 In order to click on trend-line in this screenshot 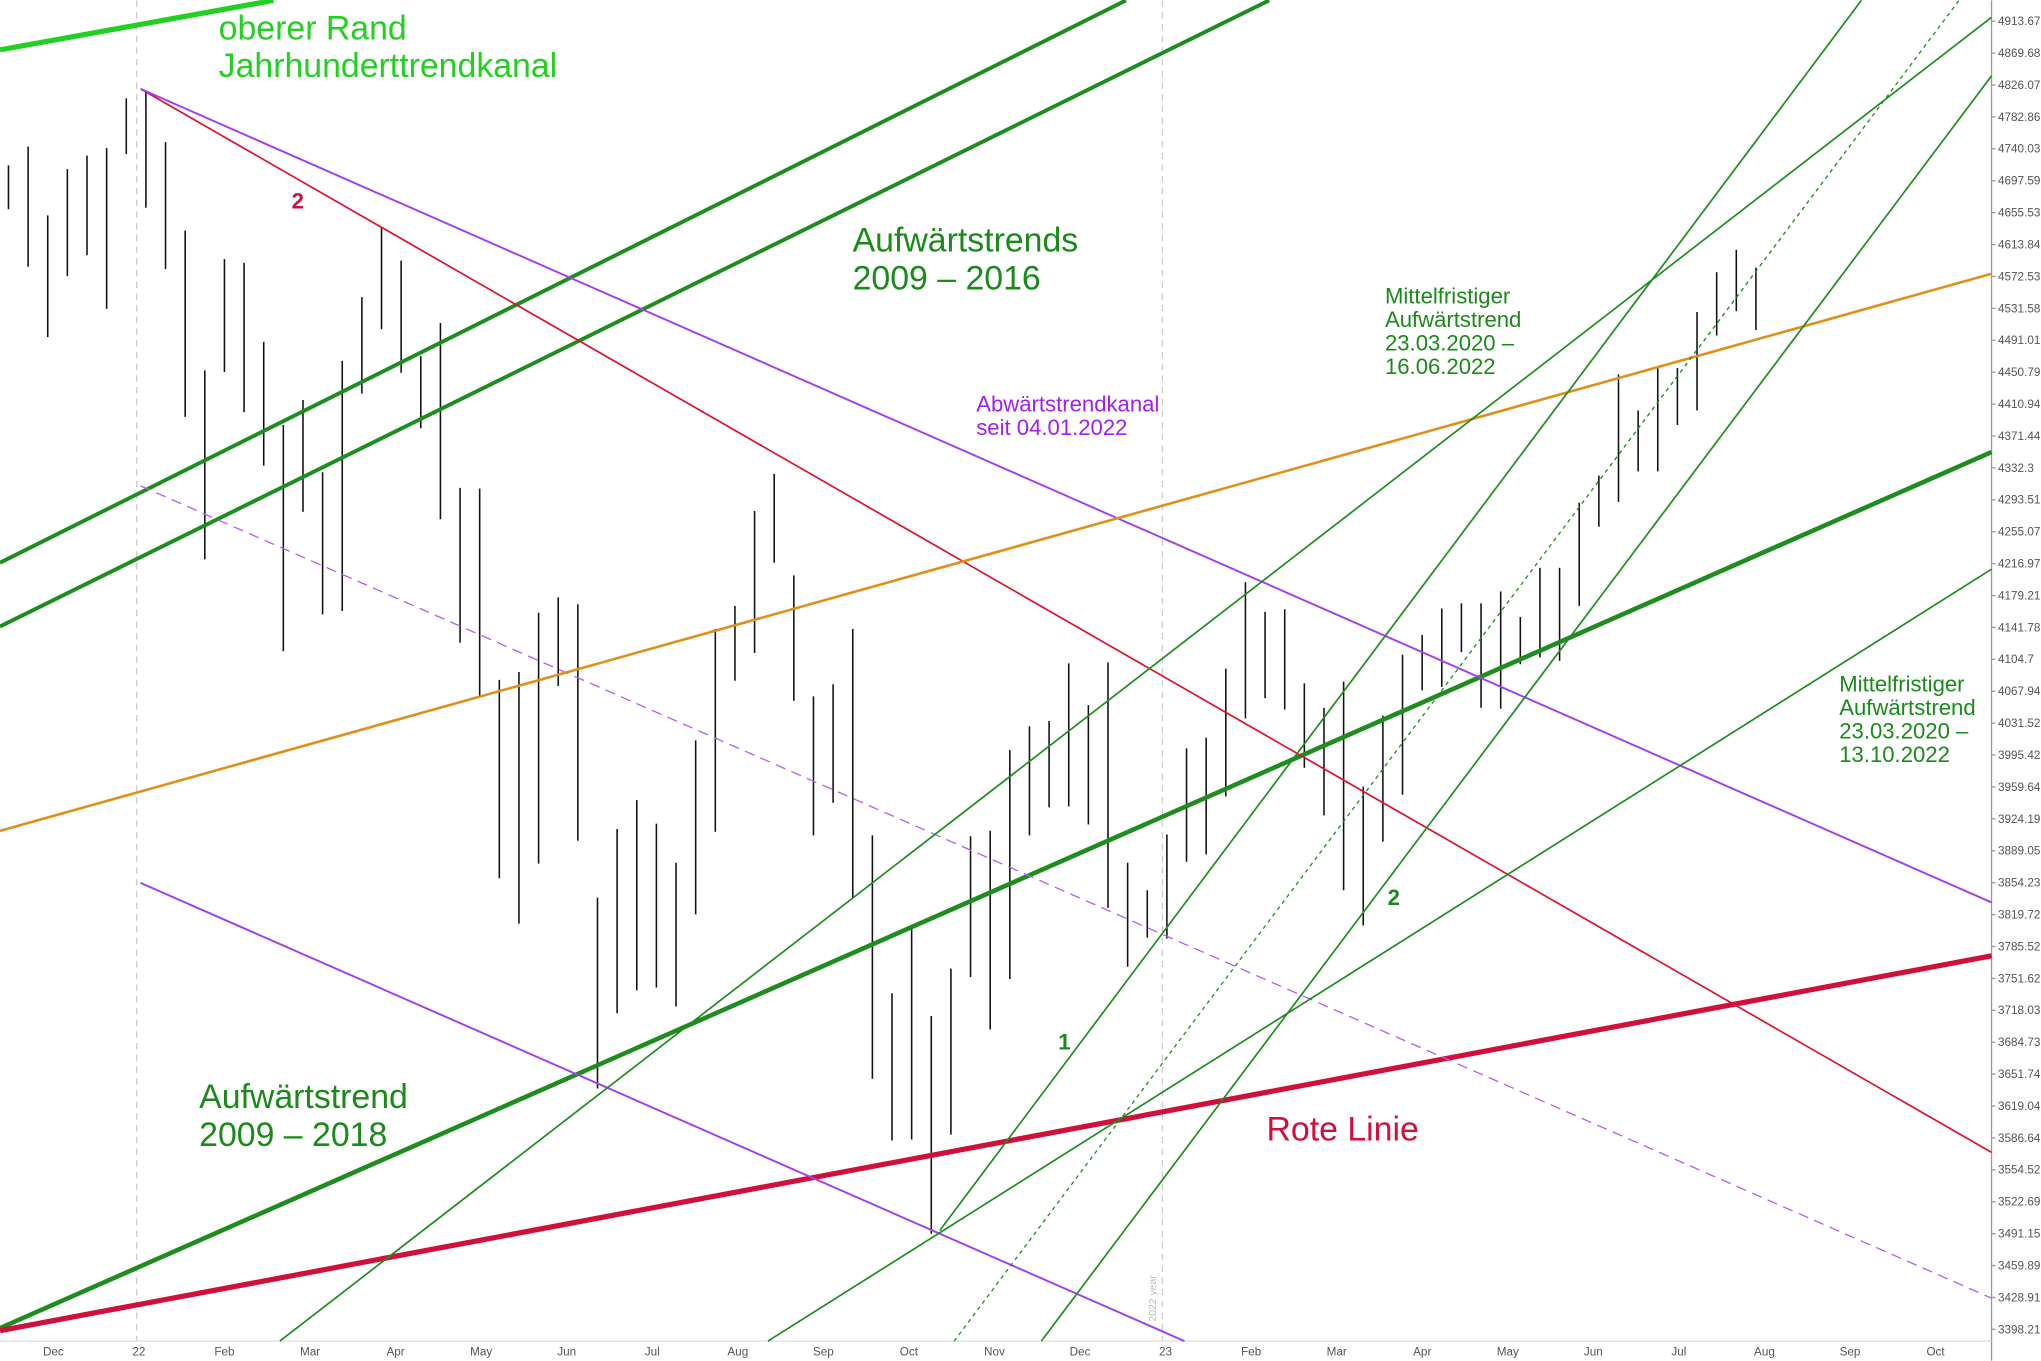, I will do `click(137, 26)`.